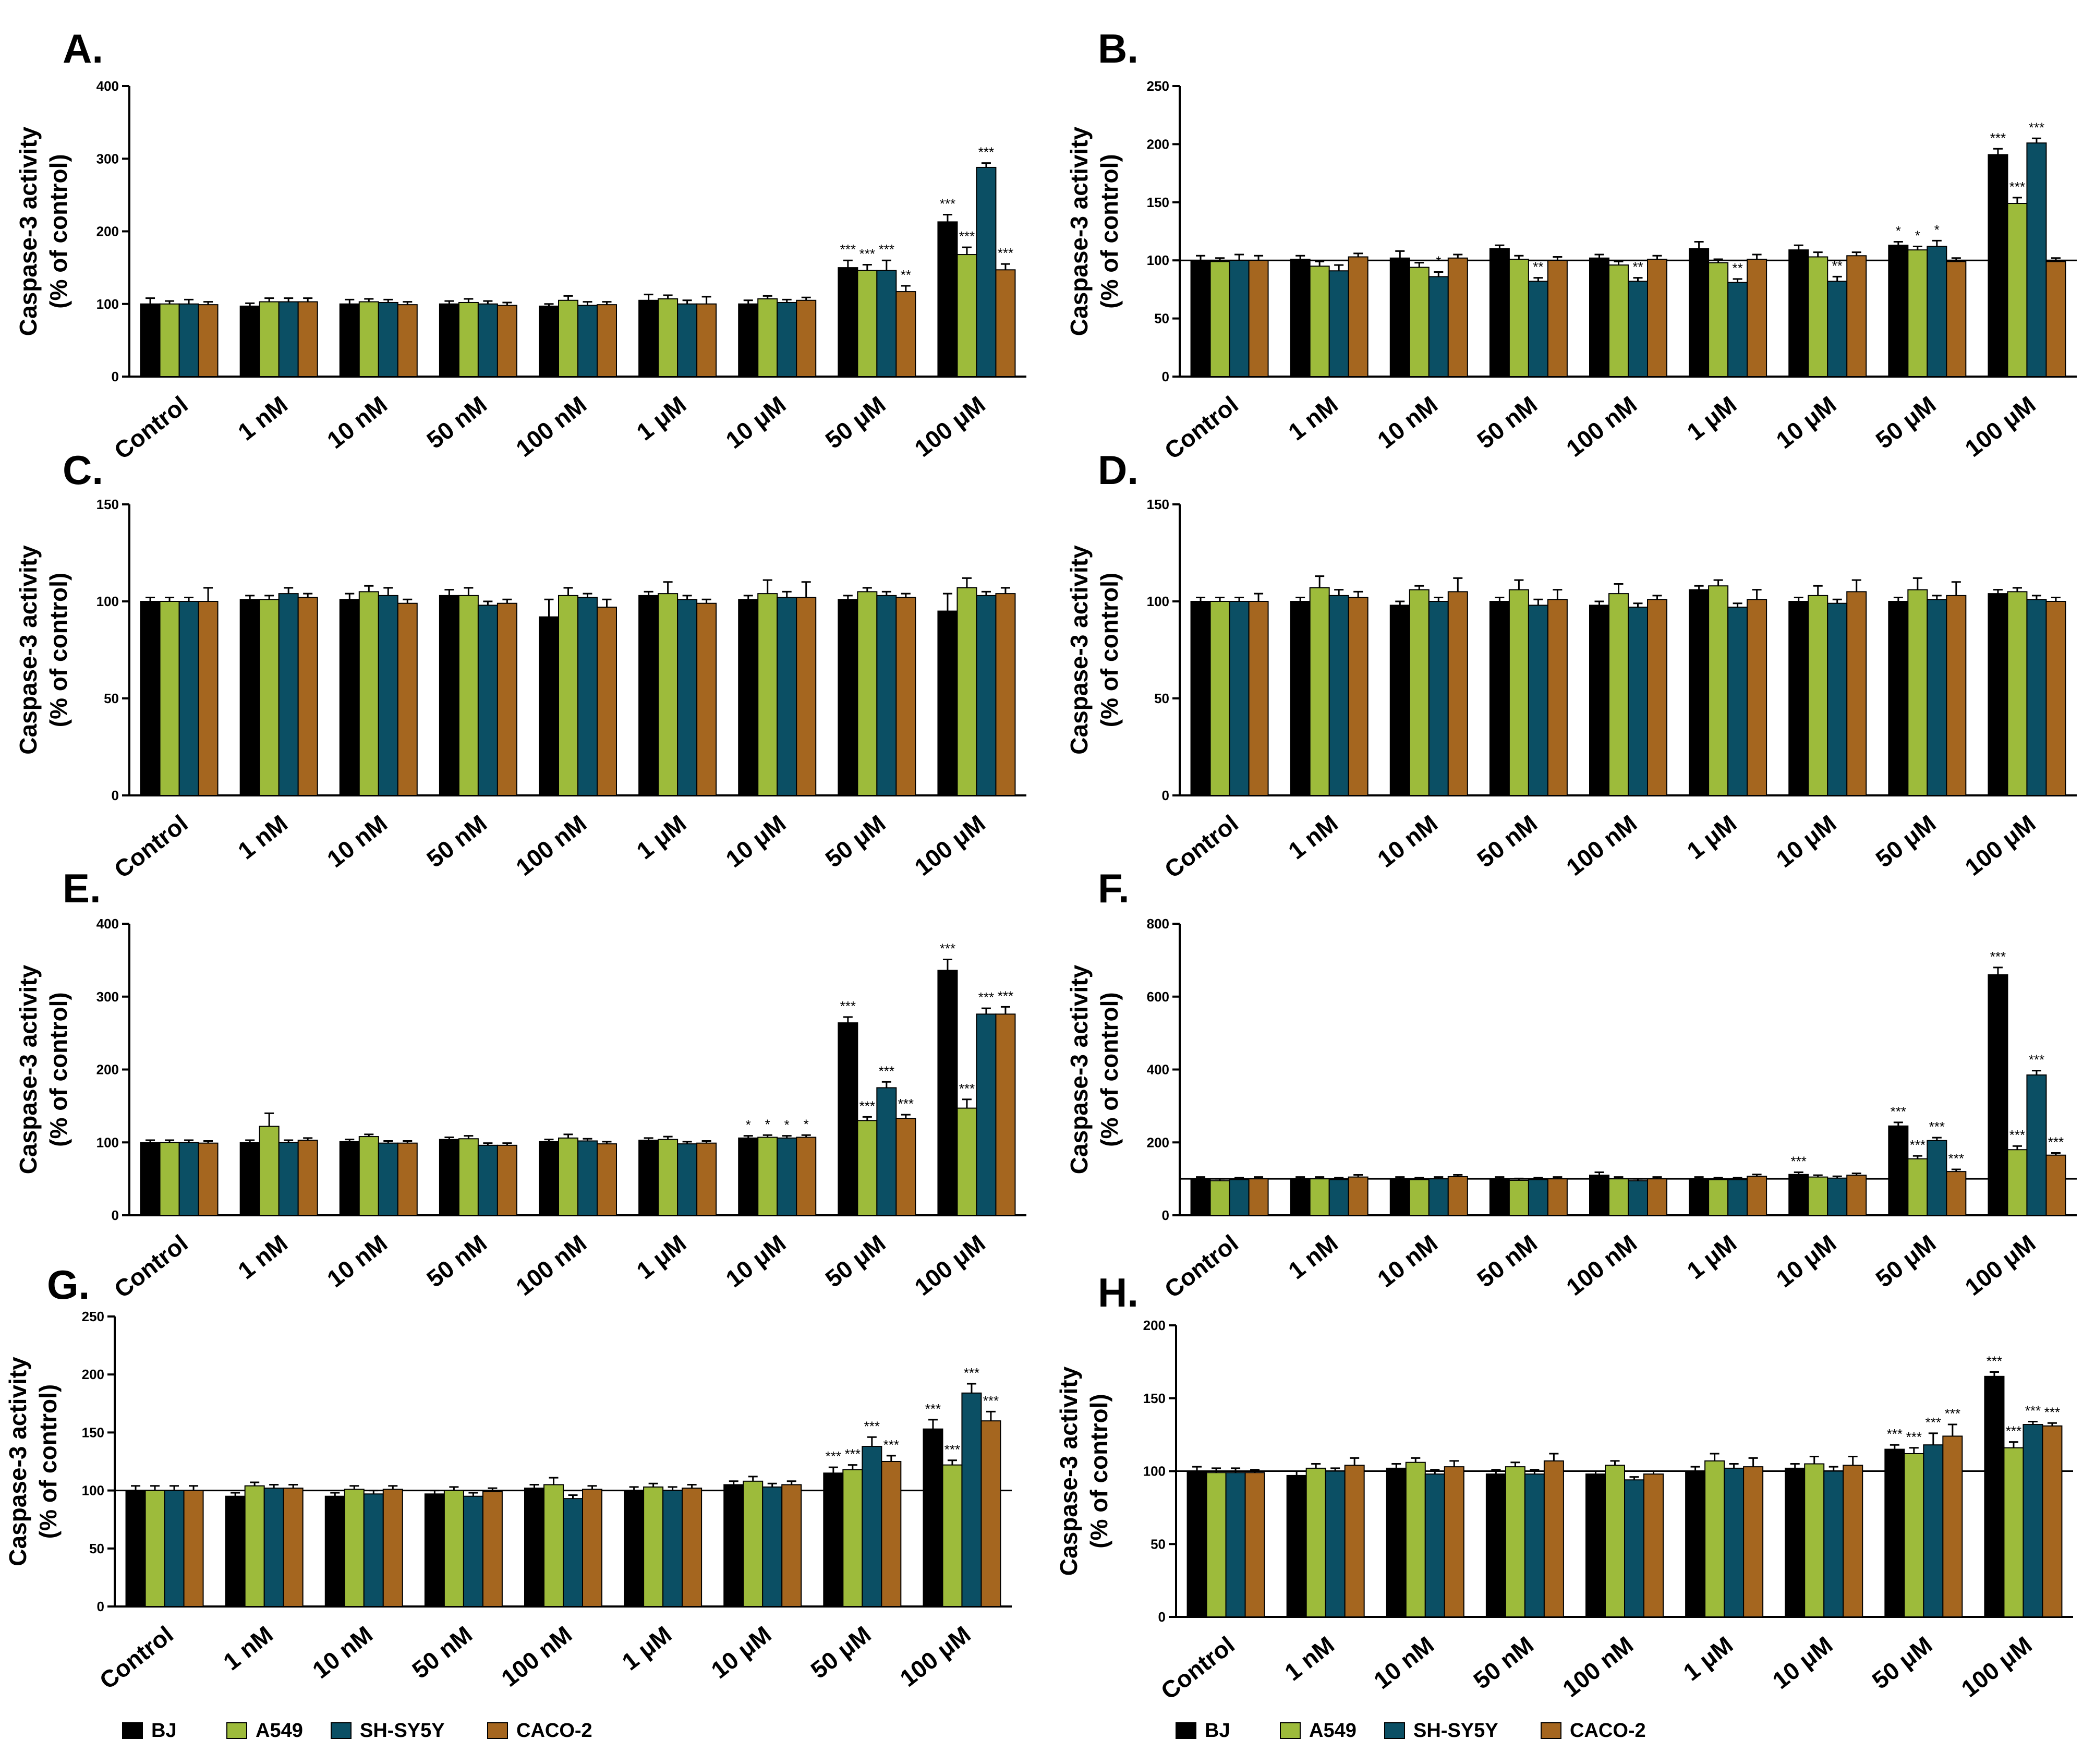  What do you see at coordinates (1837, 265) in the screenshot?
I see `significance-marker: **` at bounding box center [1837, 265].